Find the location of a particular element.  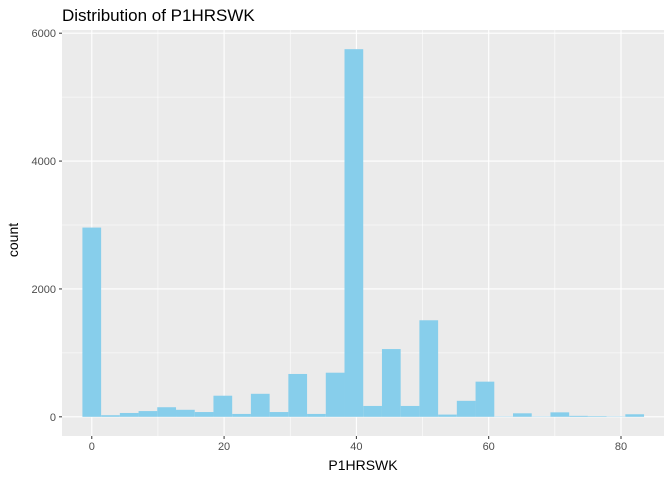

x-axis-title: P1HRSWK is located at coordinates (363, 465).